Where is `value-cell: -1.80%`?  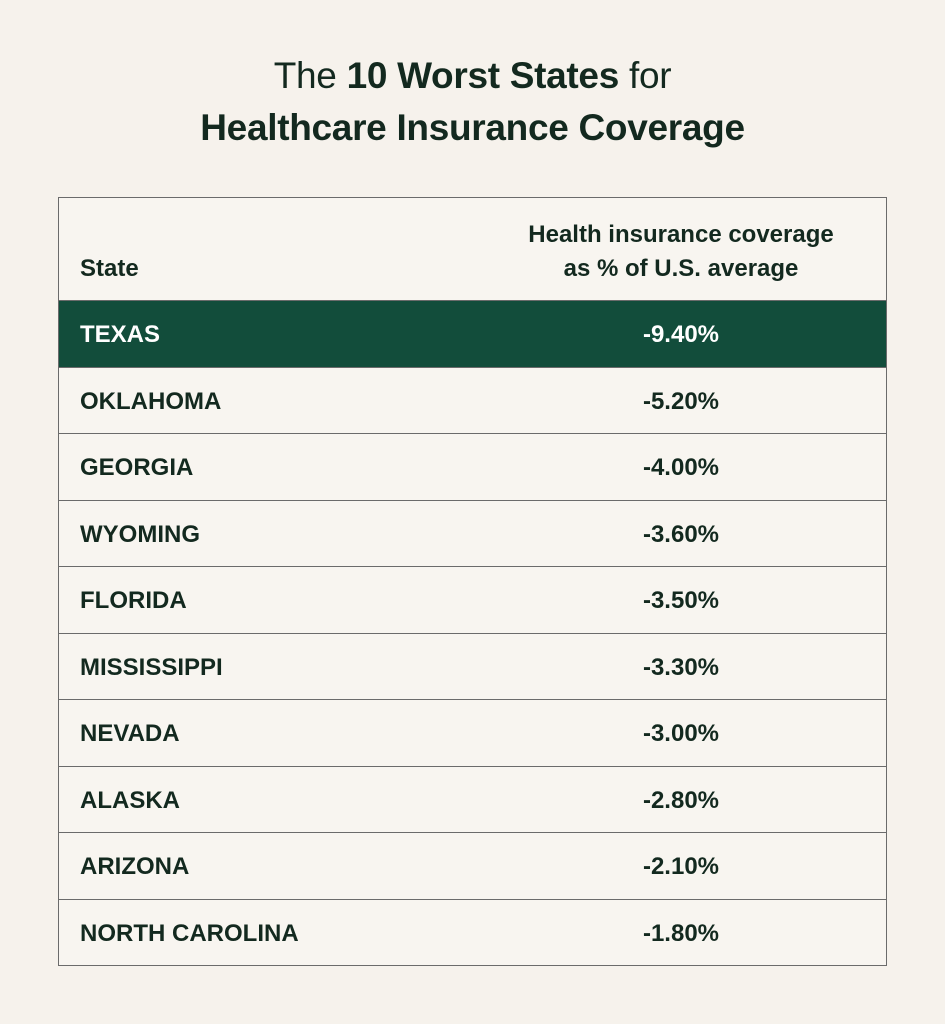
value-cell: -1.80% is located at coordinates (681, 933).